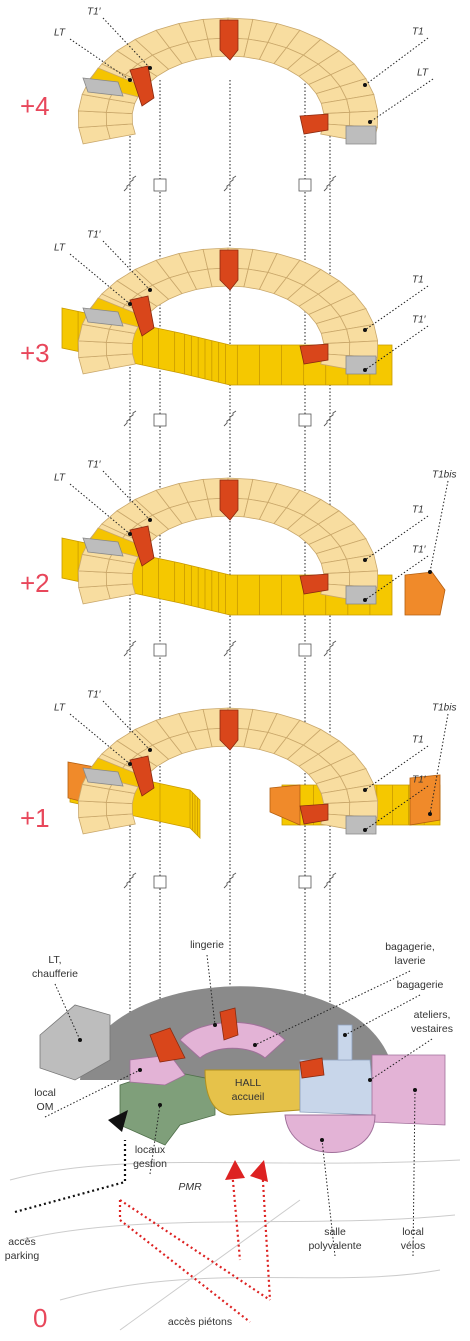 This screenshot has height=1341, width=470. What do you see at coordinates (232, 1040) in the screenshot?
I see `lingerie` at bounding box center [232, 1040].